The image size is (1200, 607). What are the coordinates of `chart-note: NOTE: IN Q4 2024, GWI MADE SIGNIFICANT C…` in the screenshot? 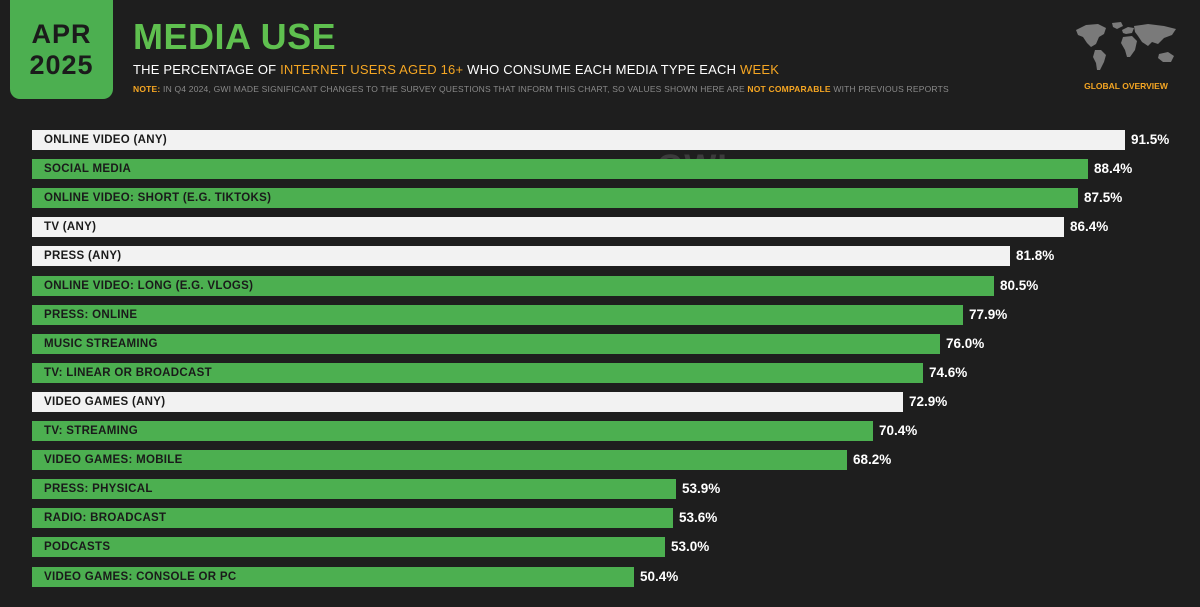 It's located at (541, 89).